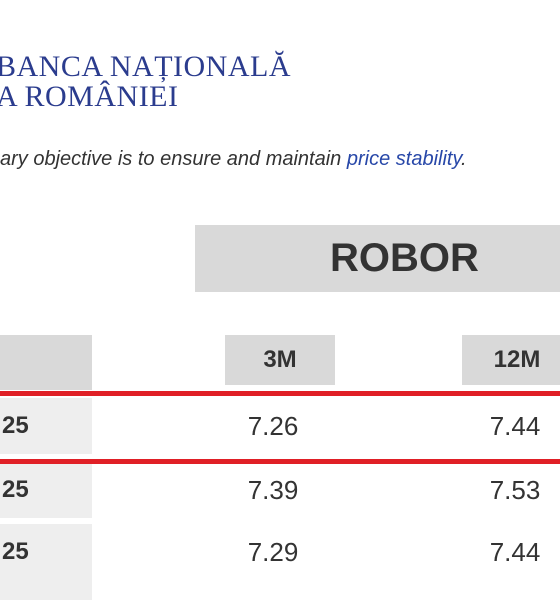  I want to click on row-cell, so click(46, 590).